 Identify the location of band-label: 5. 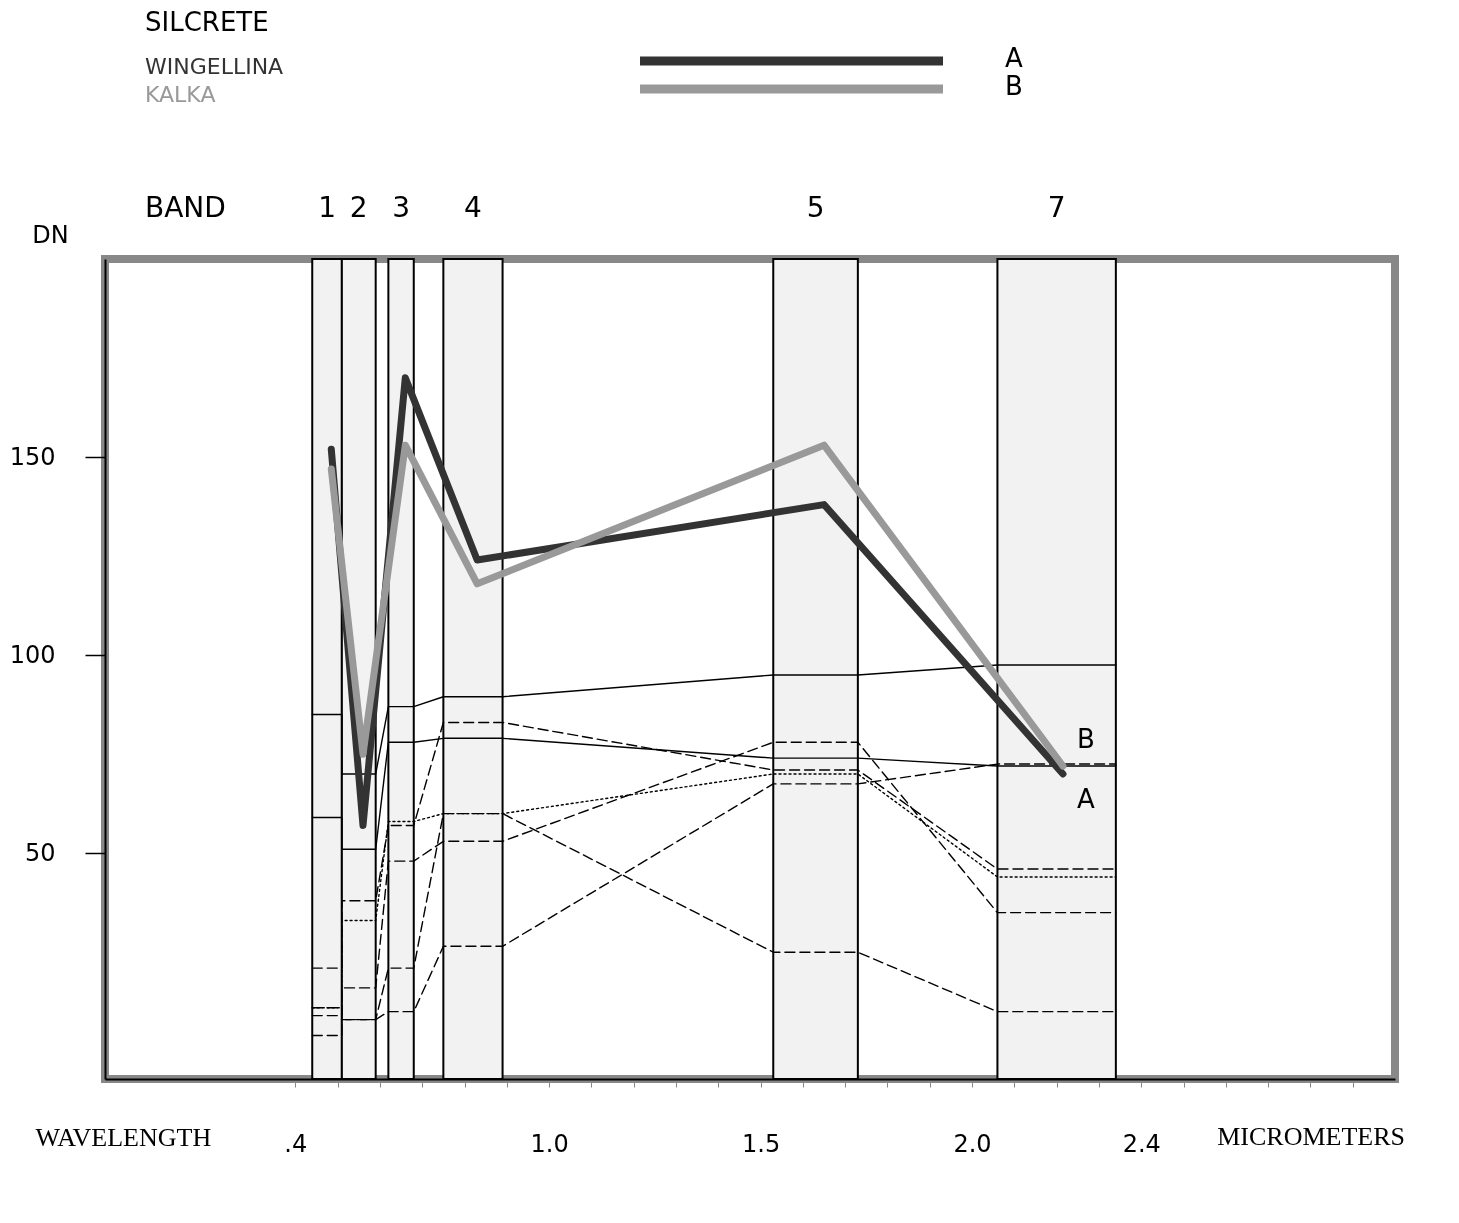
(815, 207).